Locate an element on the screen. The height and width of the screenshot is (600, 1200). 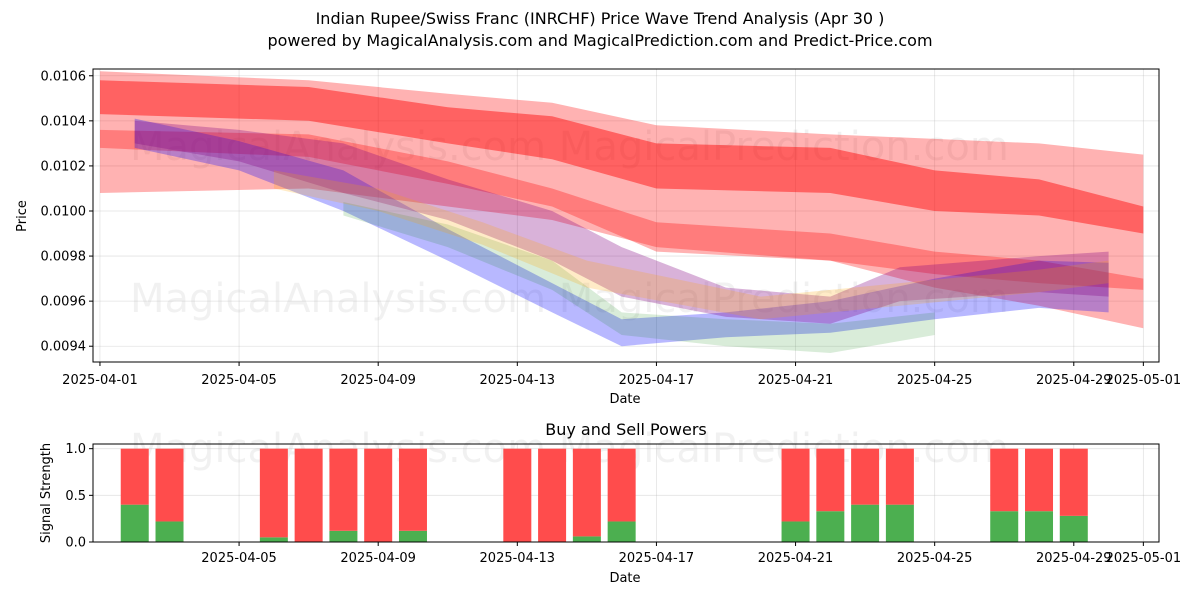
signal-x-tick-label: 2025-04-13 is located at coordinates (518, 558).